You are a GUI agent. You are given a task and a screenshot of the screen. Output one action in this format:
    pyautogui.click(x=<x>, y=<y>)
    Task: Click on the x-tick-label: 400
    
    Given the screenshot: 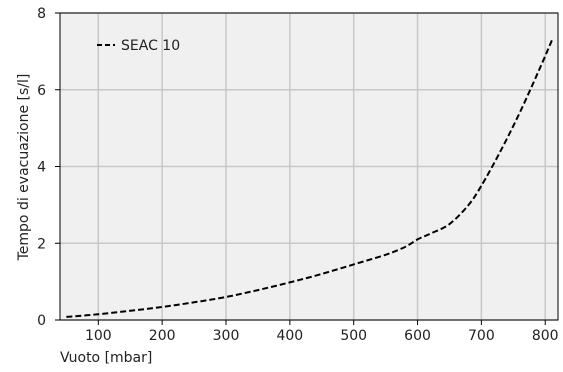 What is the action you would take?
    pyautogui.click(x=289, y=336)
    